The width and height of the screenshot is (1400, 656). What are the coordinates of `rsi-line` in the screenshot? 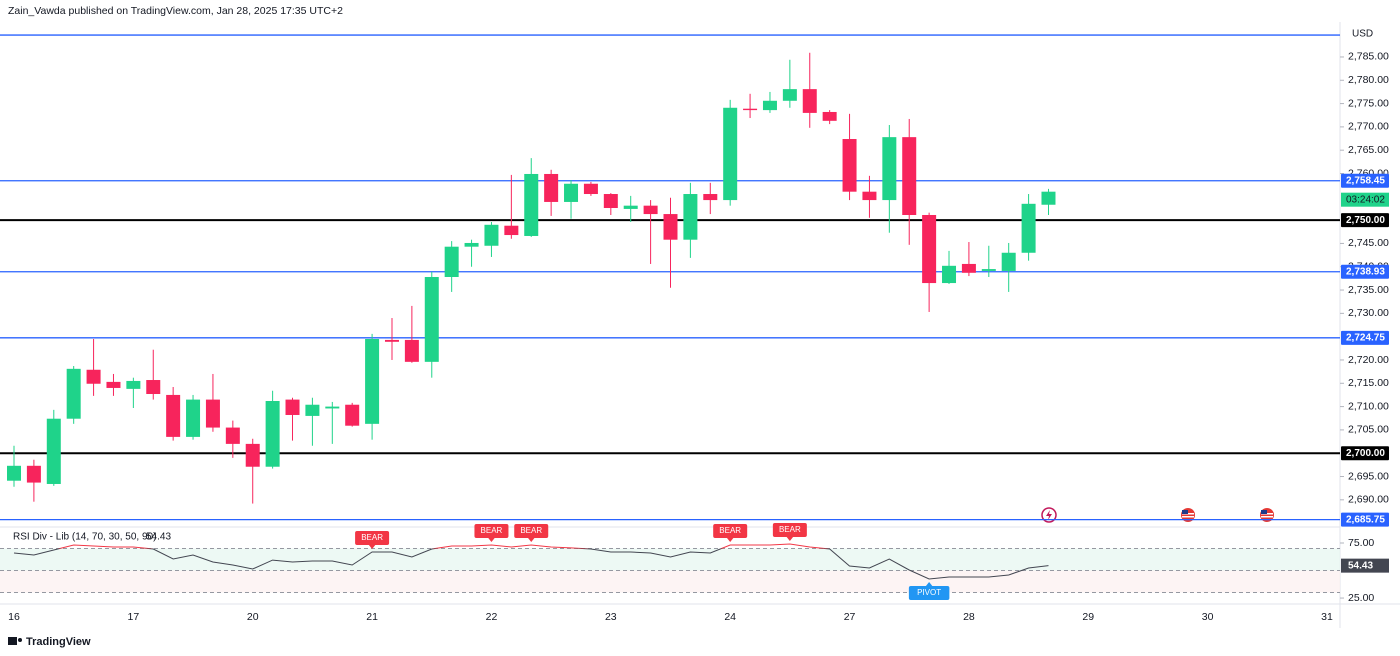 It's located at (531, 561).